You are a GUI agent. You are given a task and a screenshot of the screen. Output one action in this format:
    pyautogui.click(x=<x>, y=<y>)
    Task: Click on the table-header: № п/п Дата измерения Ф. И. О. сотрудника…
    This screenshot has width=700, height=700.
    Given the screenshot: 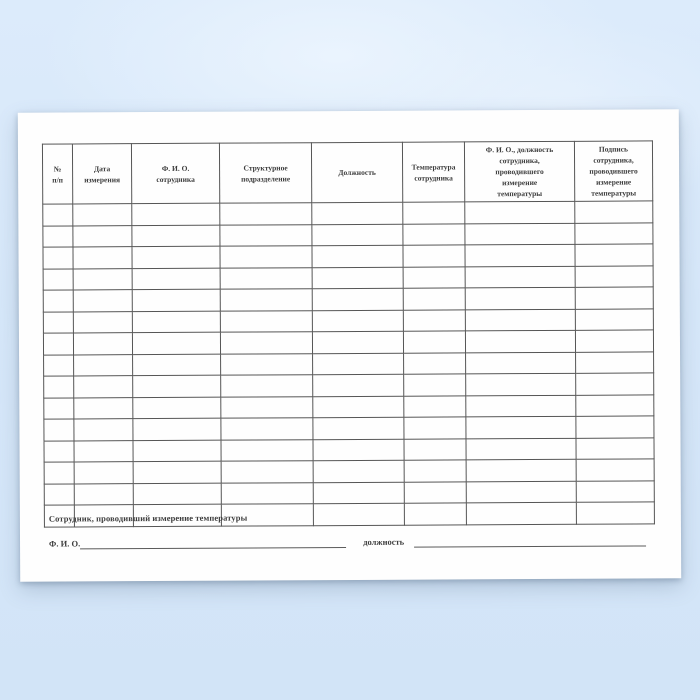 What is the action you would take?
    pyautogui.click(x=347, y=172)
    